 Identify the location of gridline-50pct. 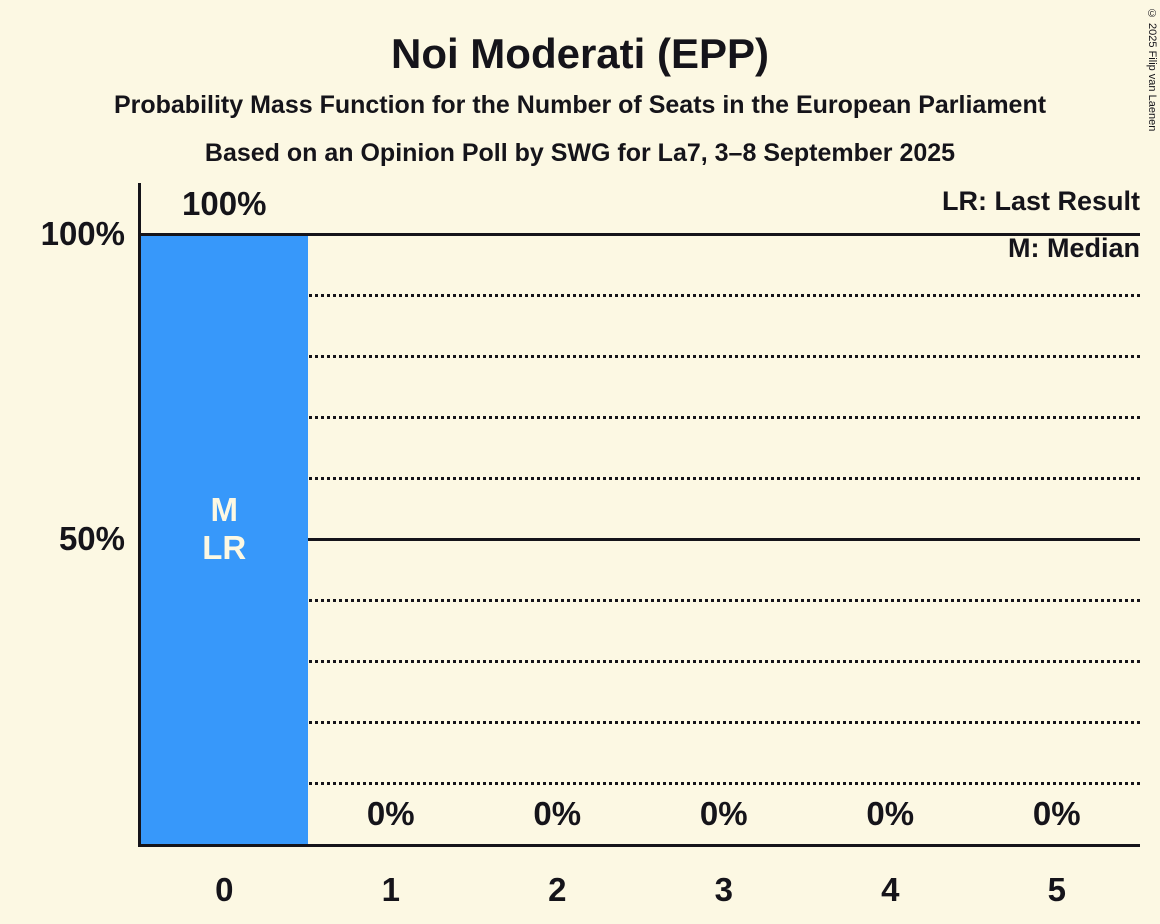
(640, 539).